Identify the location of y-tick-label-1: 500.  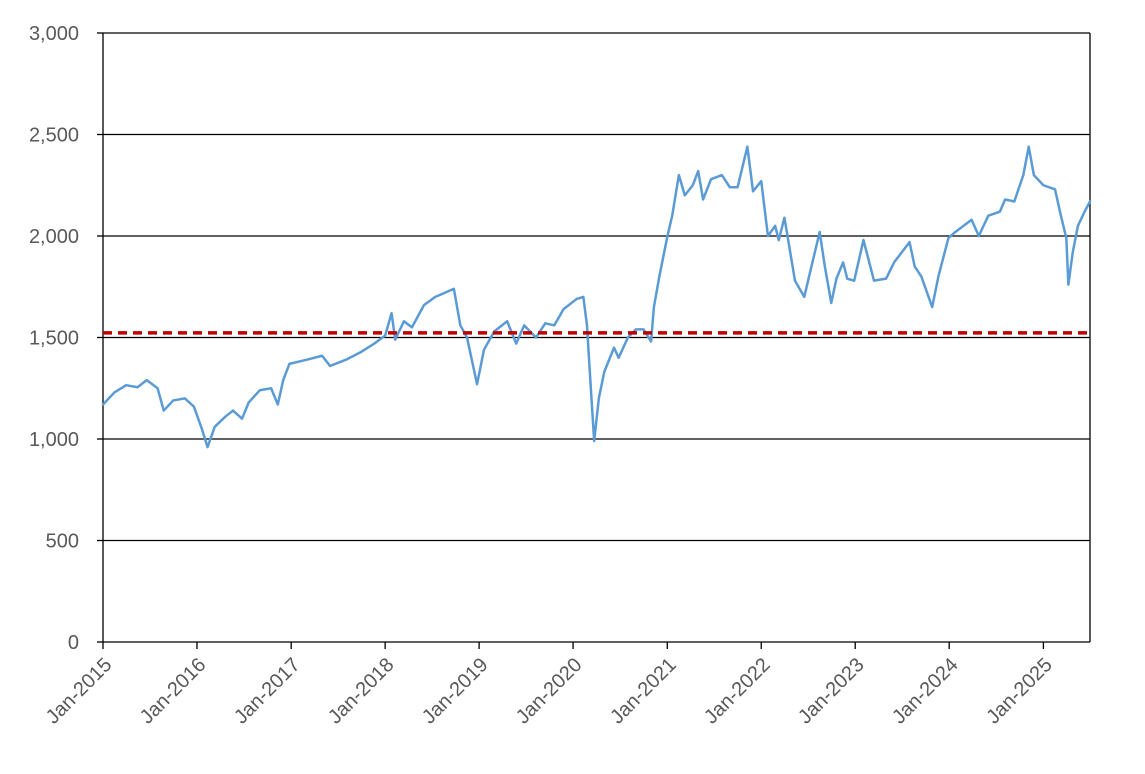
(62, 542).